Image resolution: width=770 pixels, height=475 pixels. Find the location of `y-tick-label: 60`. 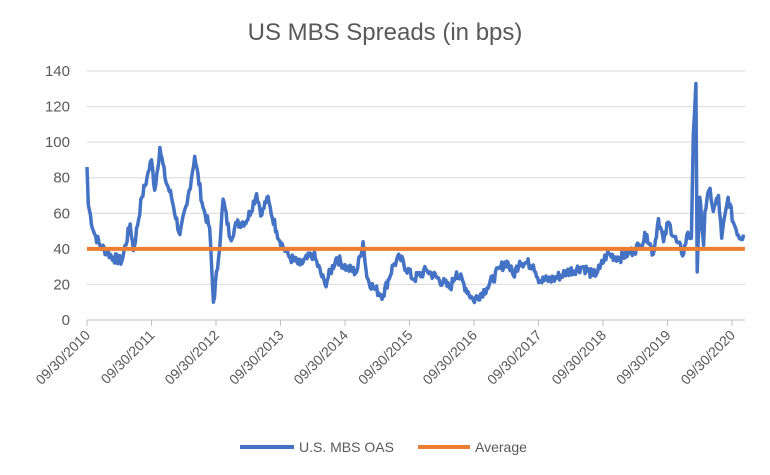

y-tick-label: 60 is located at coordinates (61, 213).